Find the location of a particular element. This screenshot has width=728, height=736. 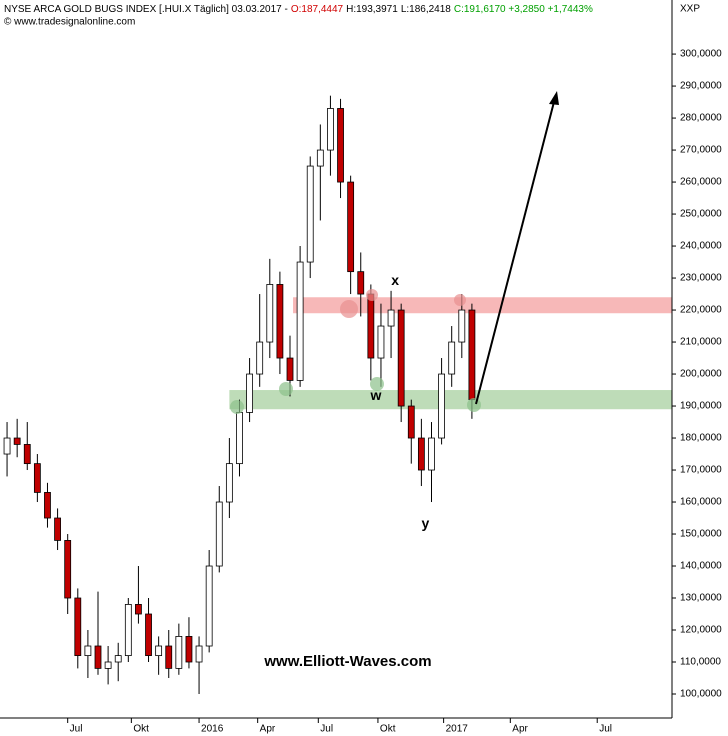

header-value: O:187,4447 is located at coordinates (317, 9).